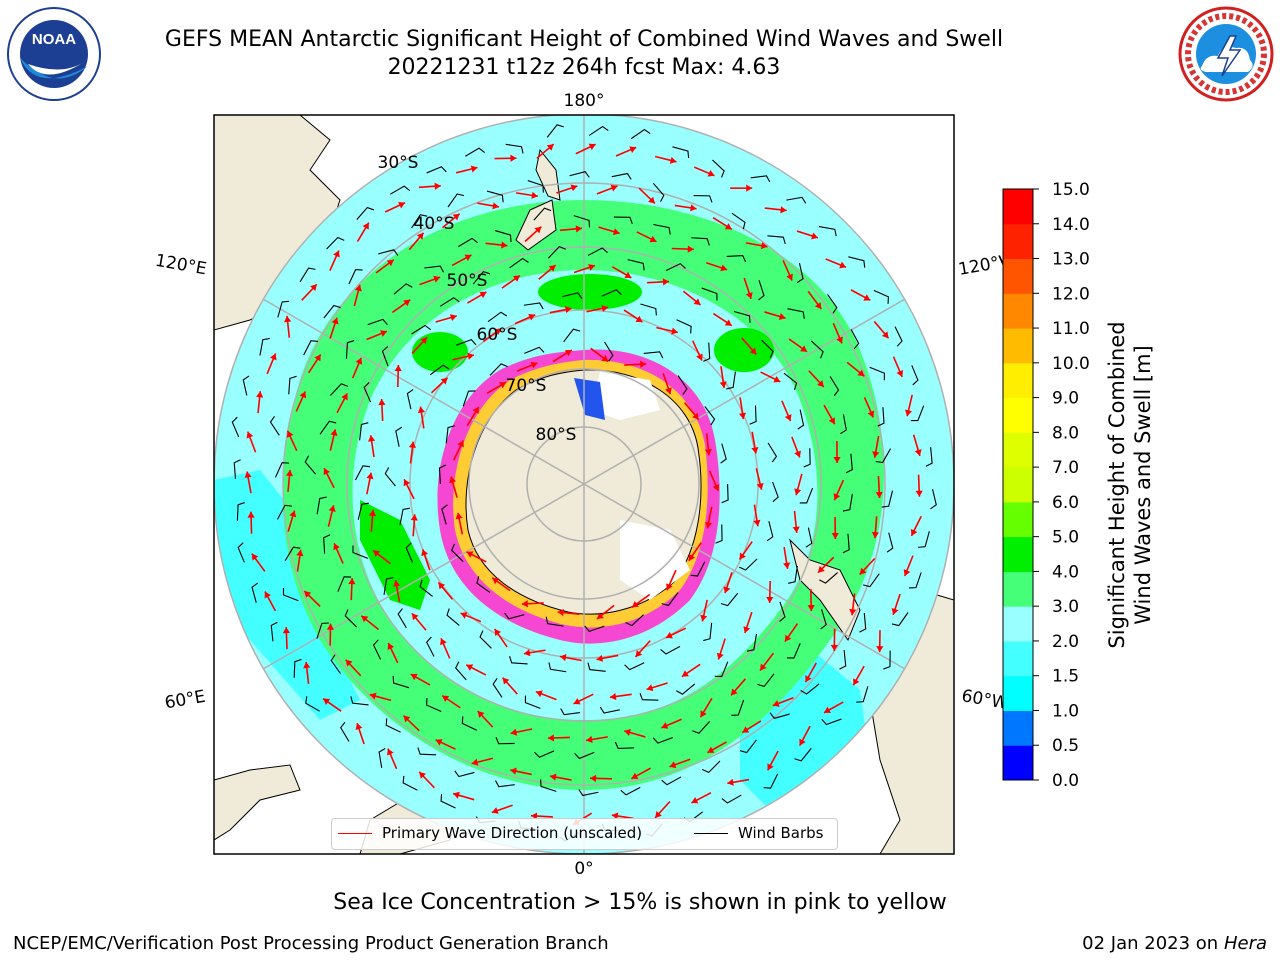 This screenshot has height=960, width=1280. What do you see at coordinates (1065, 607) in the screenshot?
I see `colorbar-tick-label: 3.0` at bounding box center [1065, 607].